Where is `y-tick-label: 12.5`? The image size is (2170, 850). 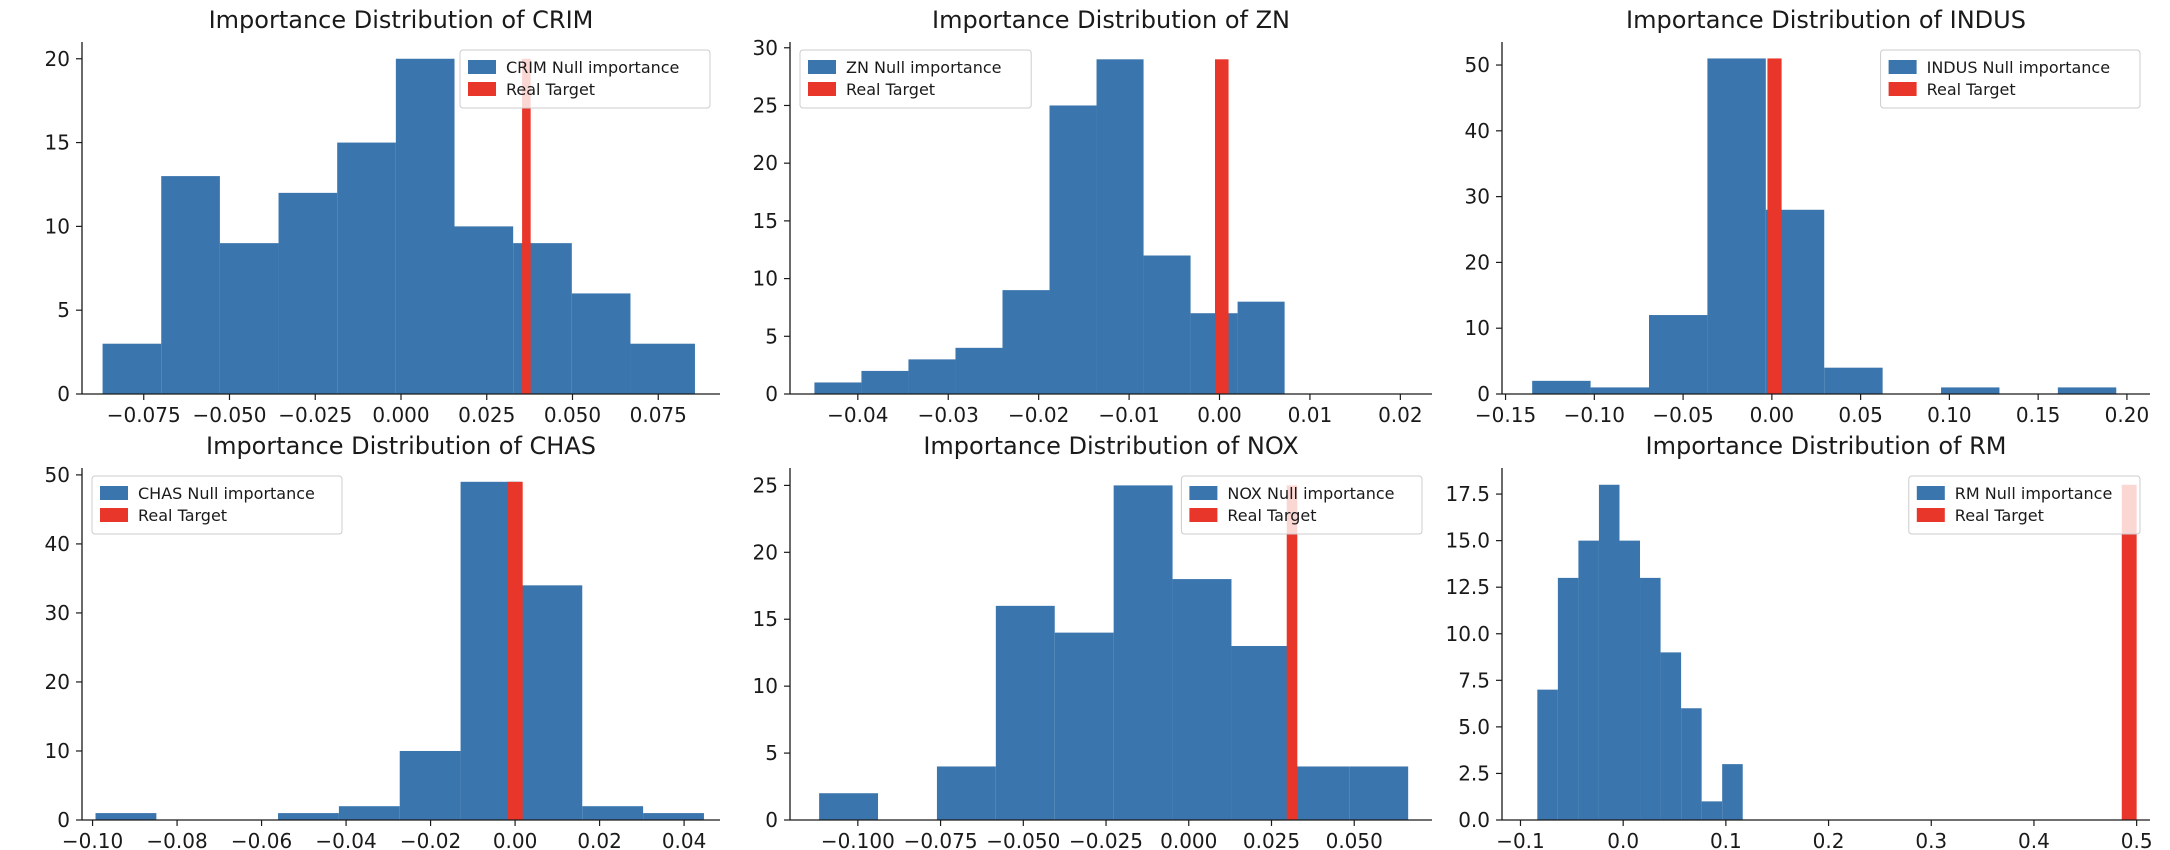 y-tick-label: 12.5 is located at coordinates (1467, 587).